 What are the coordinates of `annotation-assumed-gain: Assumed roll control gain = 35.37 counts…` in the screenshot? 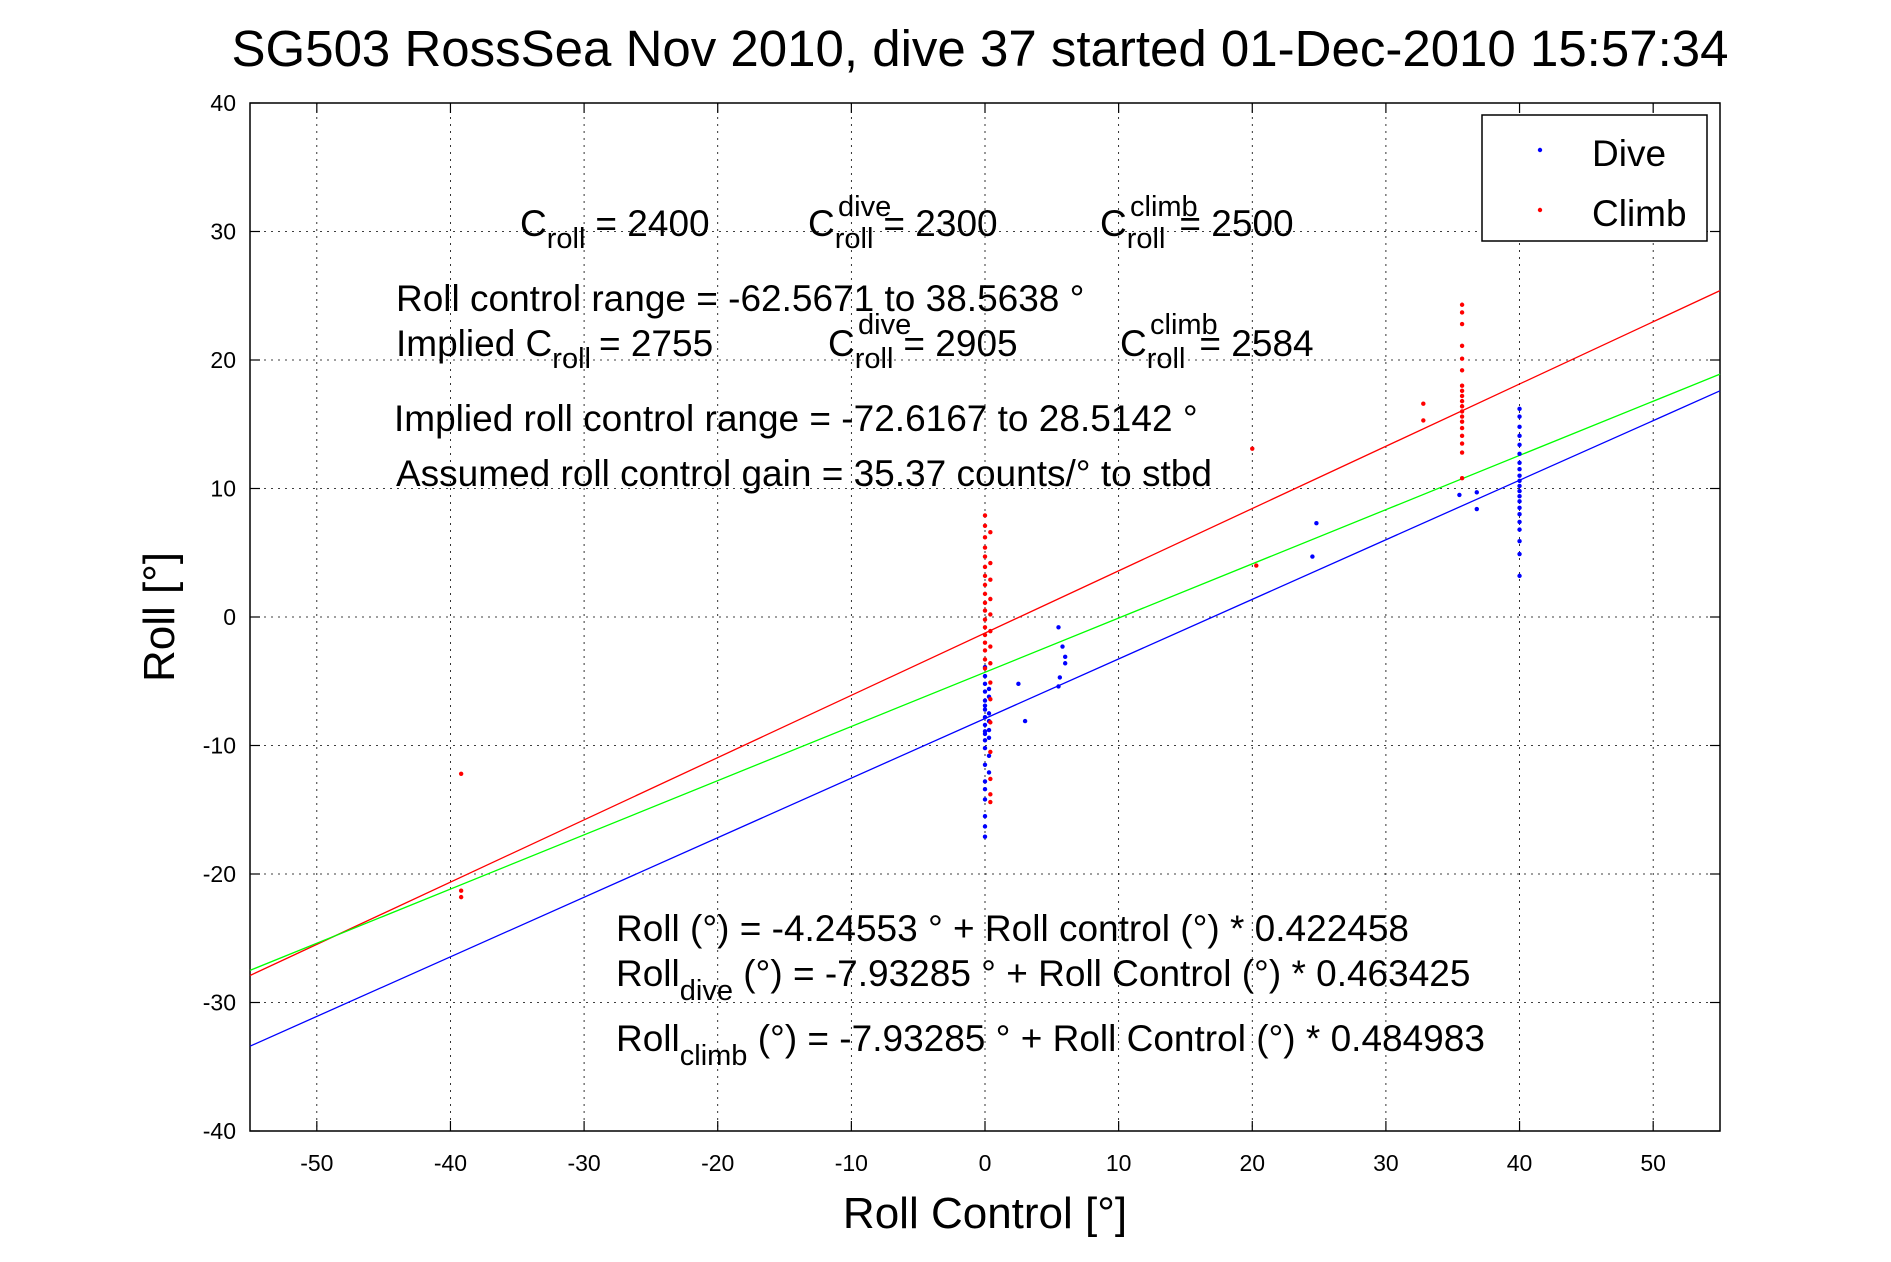 It's located at (804, 473).